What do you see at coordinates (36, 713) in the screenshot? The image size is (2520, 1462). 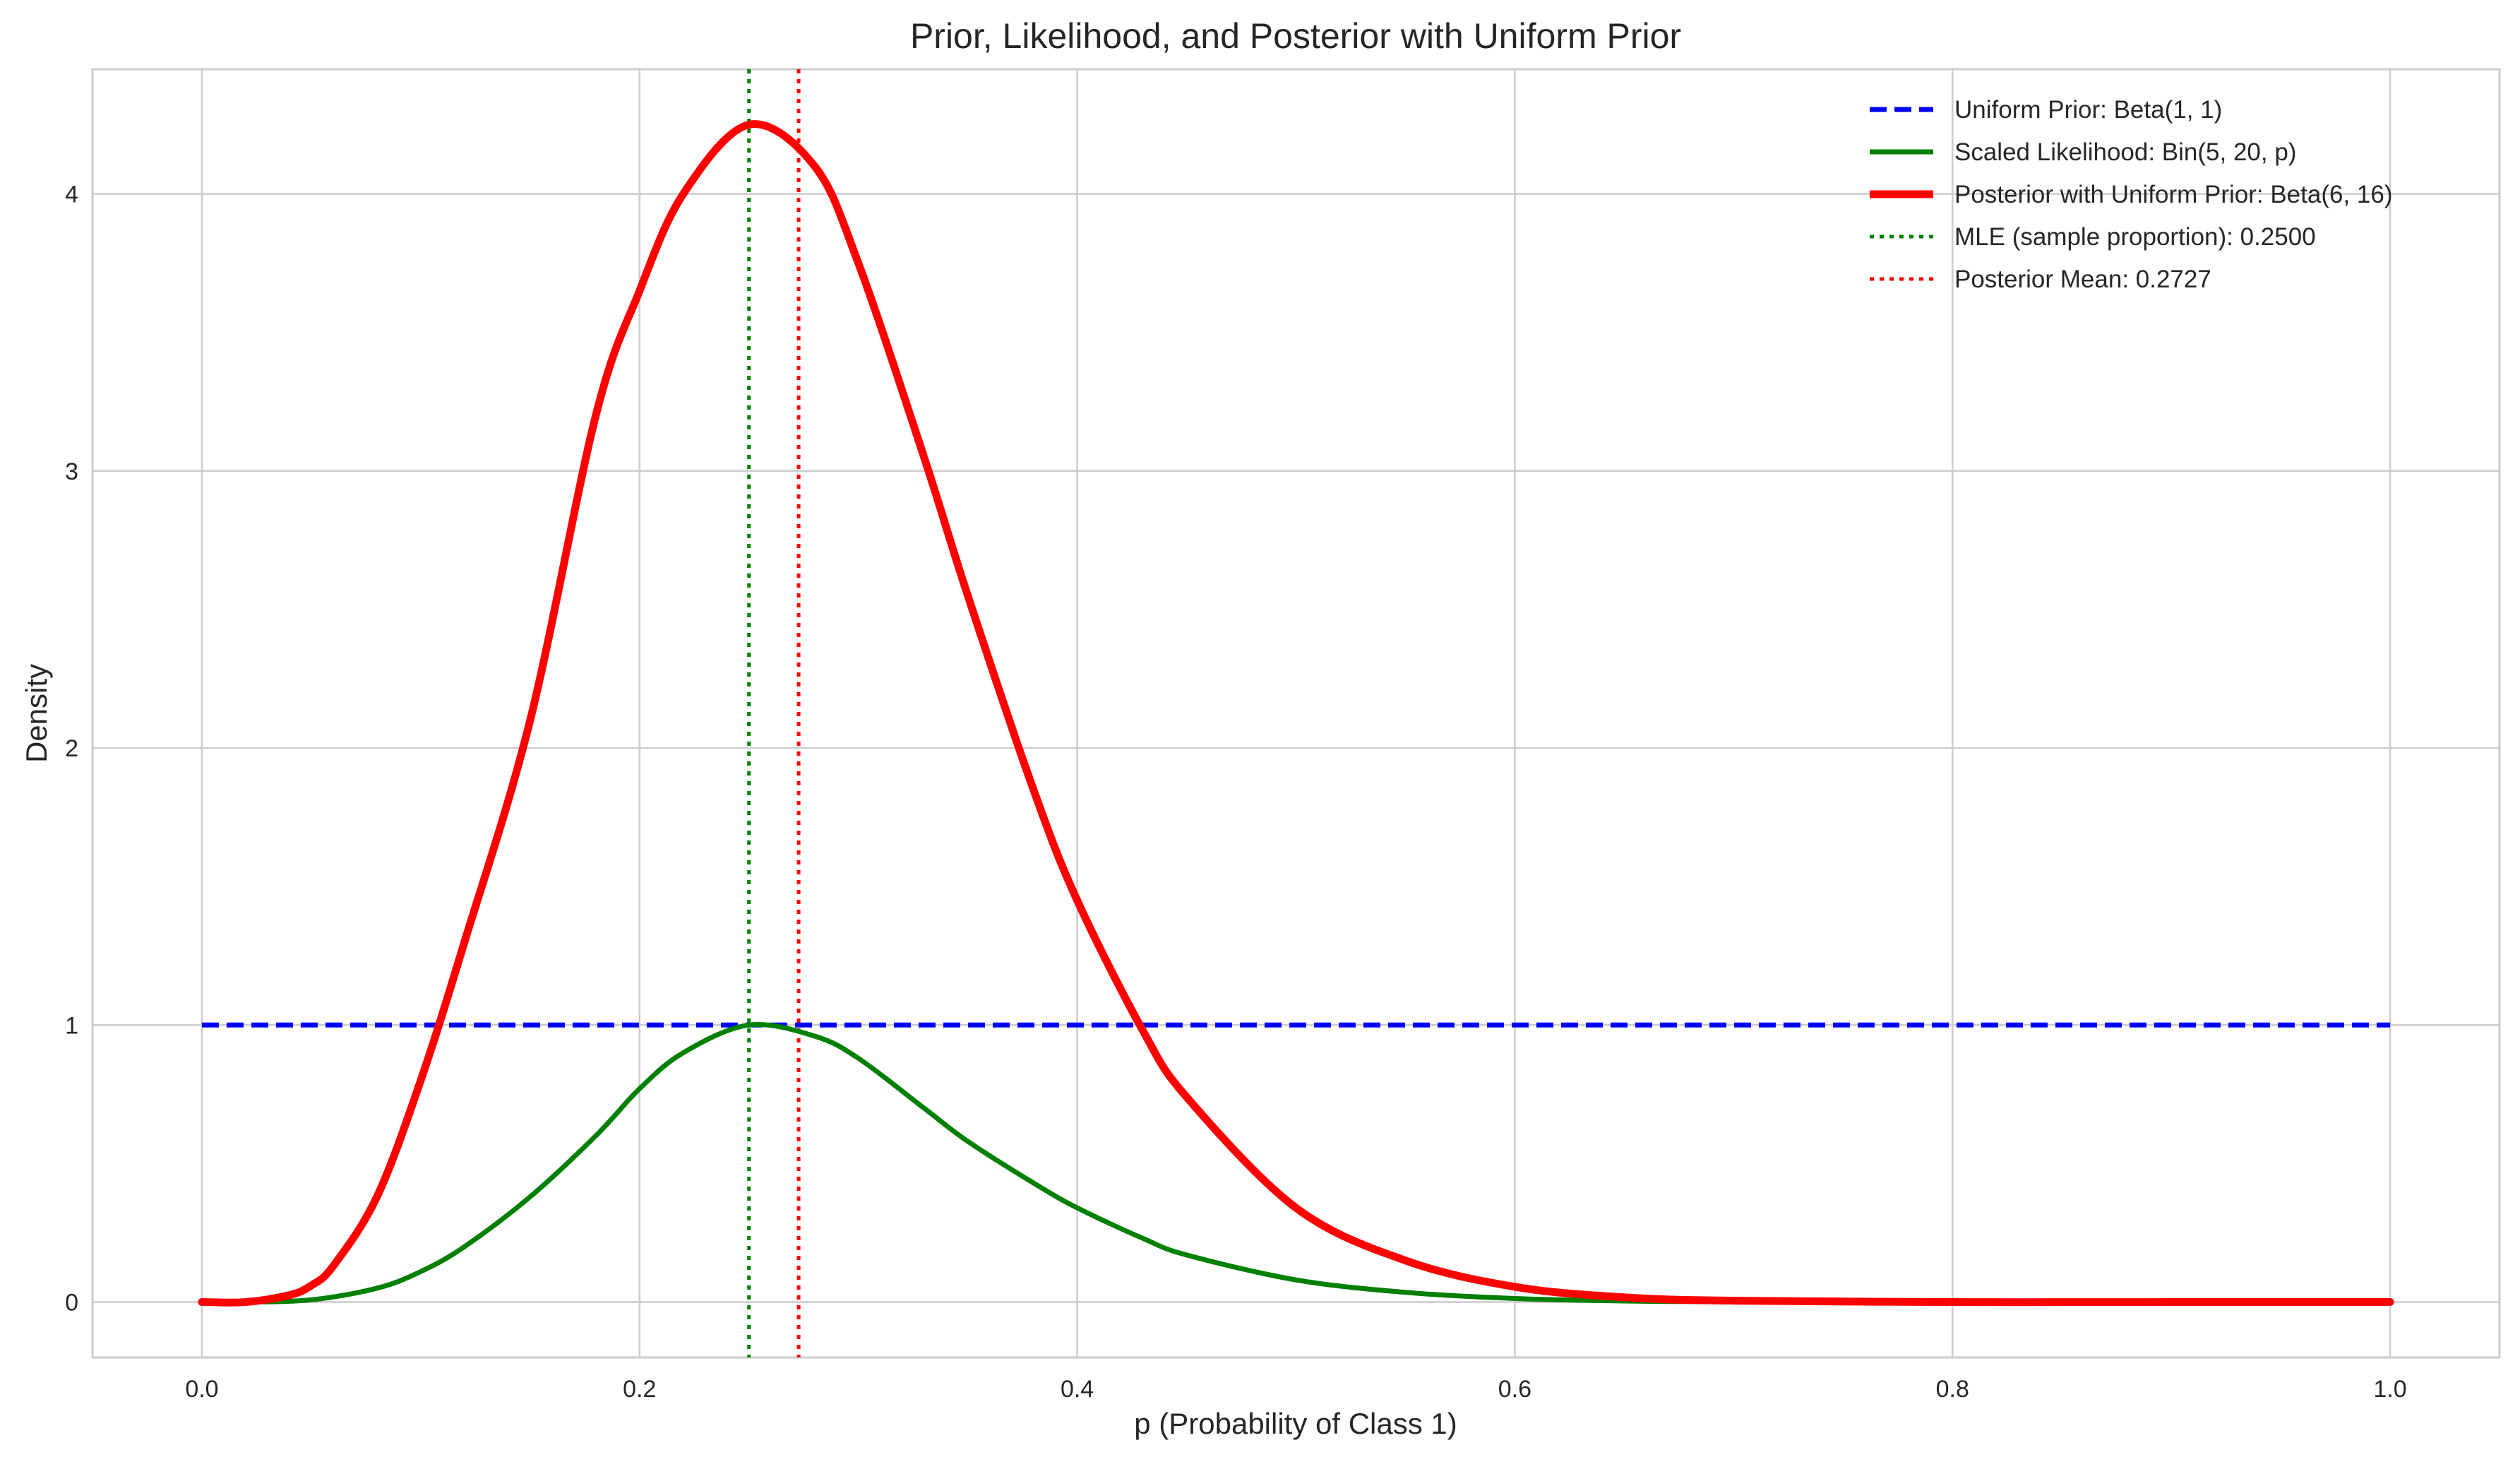 I see `y-axis-title: Density` at bounding box center [36, 713].